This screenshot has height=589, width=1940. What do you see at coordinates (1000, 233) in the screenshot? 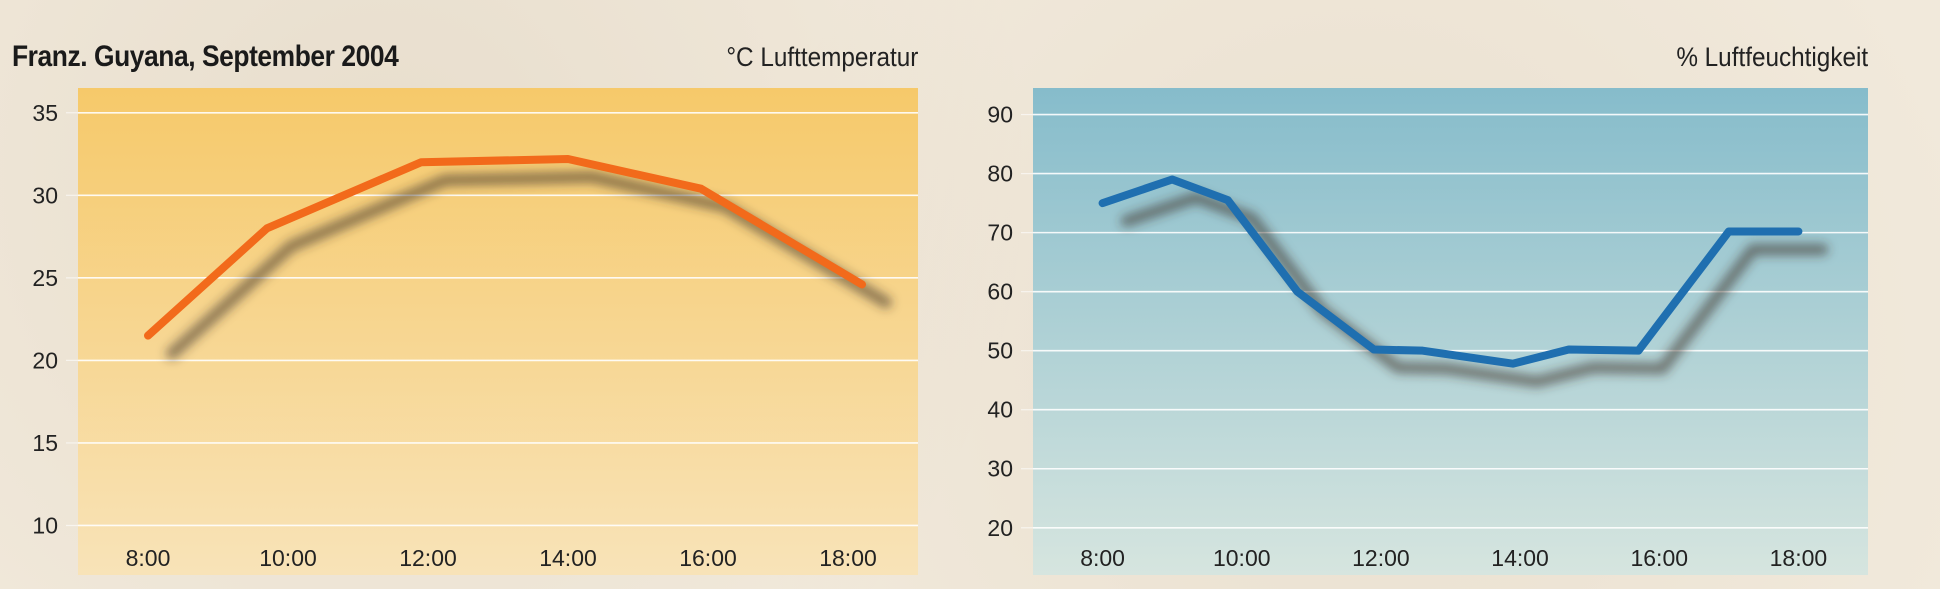
I see `y-tick-label: 70` at bounding box center [1000, 233].